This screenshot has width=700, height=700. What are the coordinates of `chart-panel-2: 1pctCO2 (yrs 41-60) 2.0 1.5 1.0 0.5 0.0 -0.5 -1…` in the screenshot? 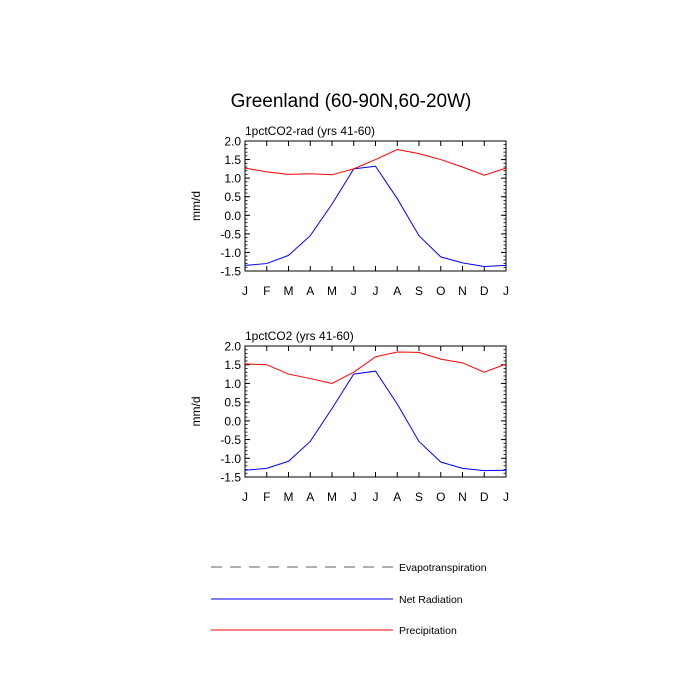 It's located at (349, 416).